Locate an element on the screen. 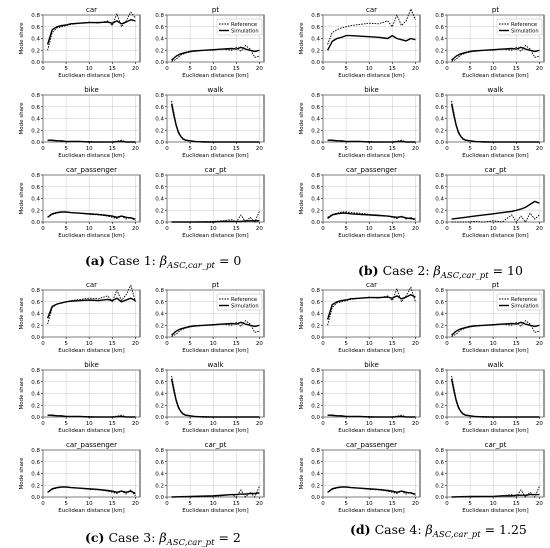 The image size is (550, 548). legend-label-reference: Reference is located at coordinates (524, 300).